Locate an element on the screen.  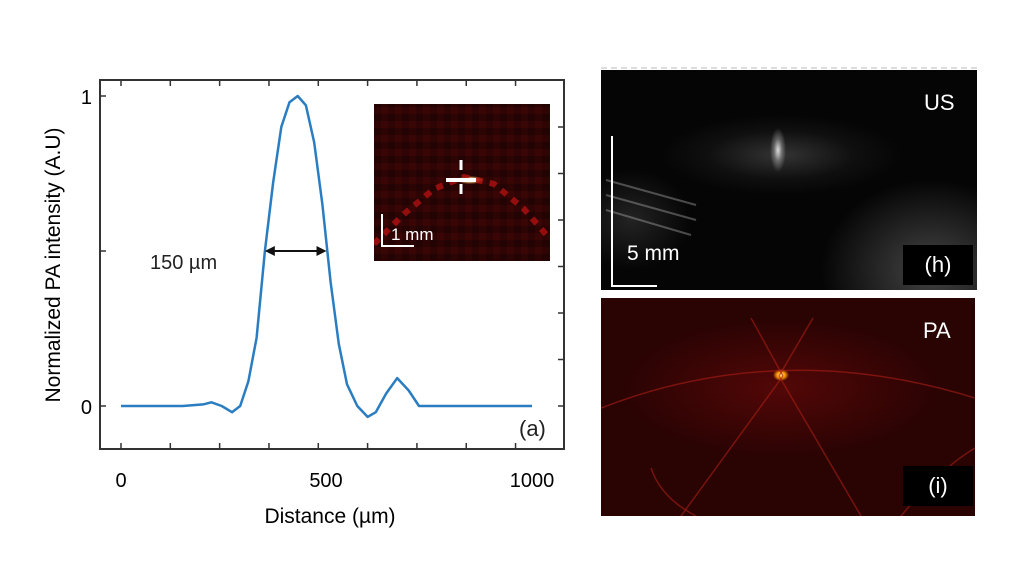
us-scale-label: 5 mm is located at coordinates (653, 253).